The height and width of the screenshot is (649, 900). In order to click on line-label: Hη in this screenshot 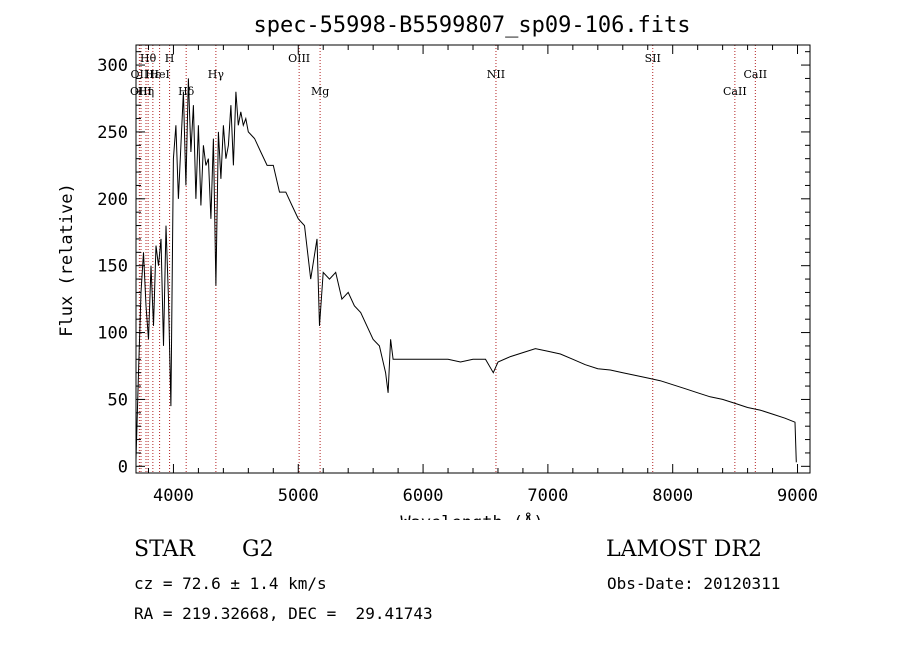, I will do `click(146, 91)`.